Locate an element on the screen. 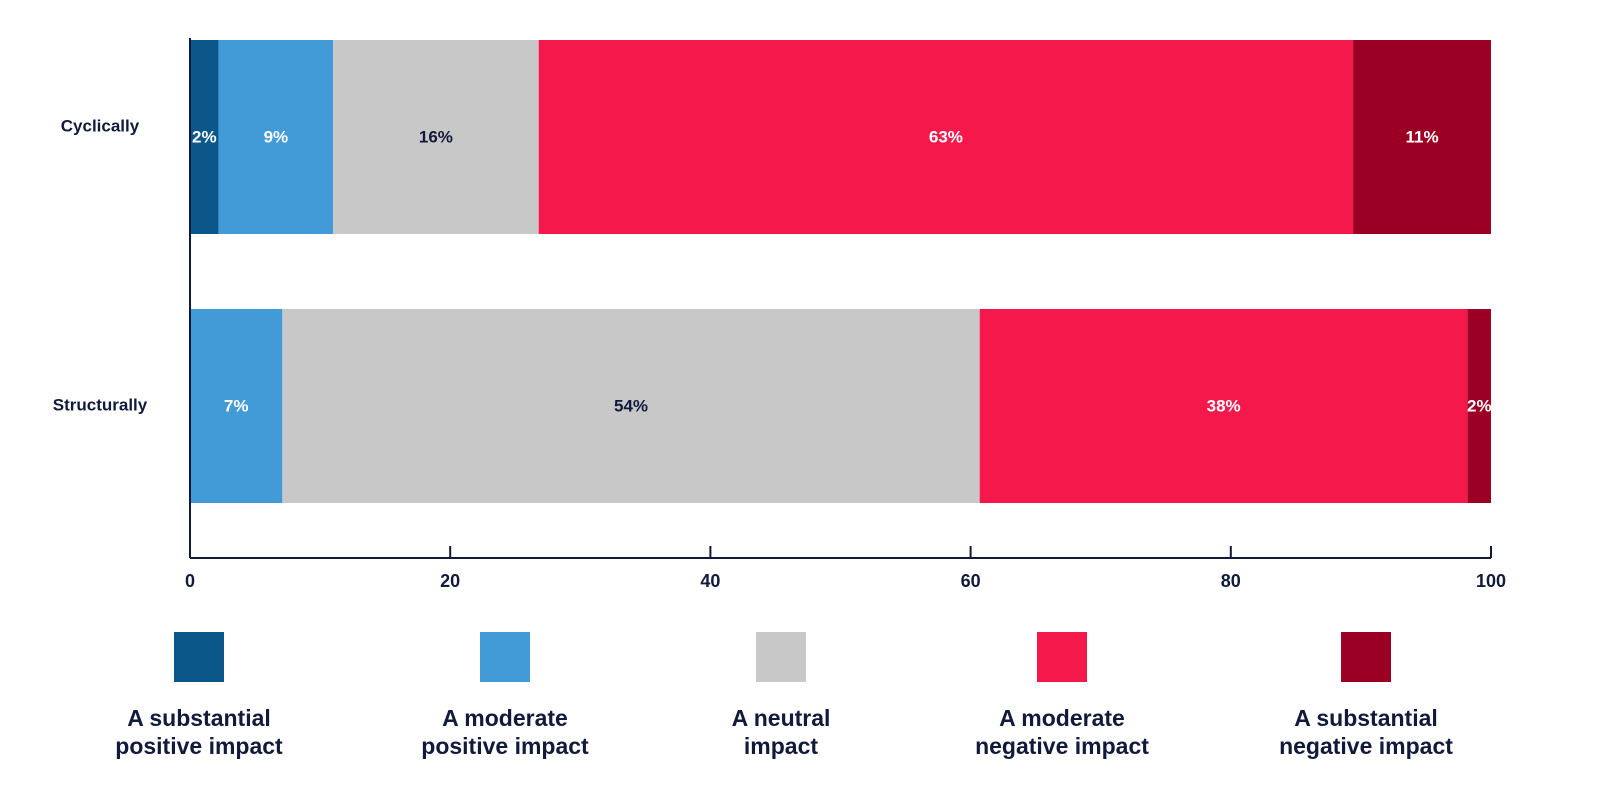 This screenshot has height=800, width=1600. legend-label: A moderate positive impact is located at coordinates (505, 732).